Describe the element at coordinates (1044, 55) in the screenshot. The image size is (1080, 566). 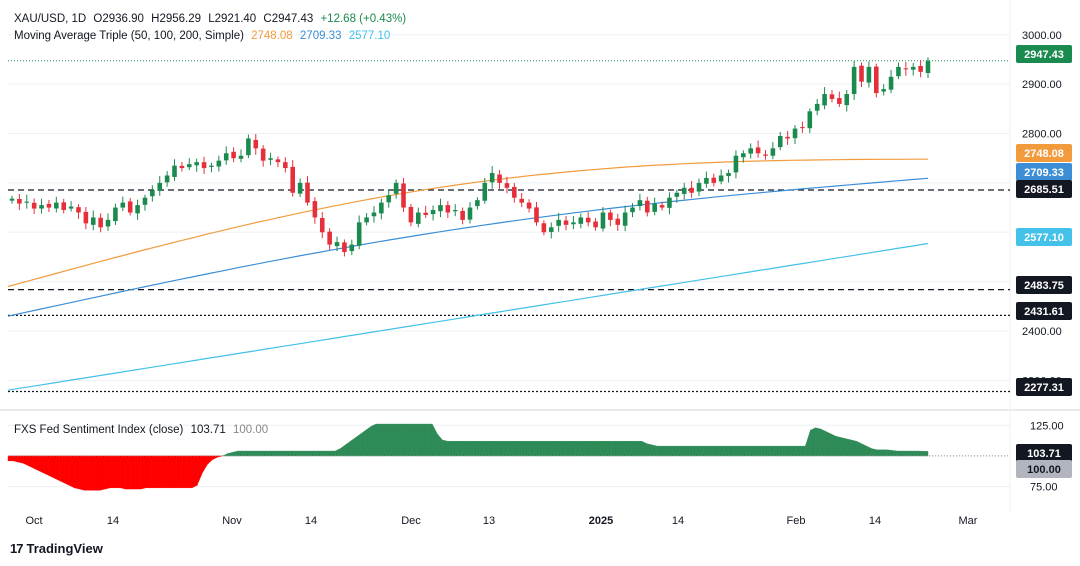
I see `axis-price-tag: 2947.43` at that location.